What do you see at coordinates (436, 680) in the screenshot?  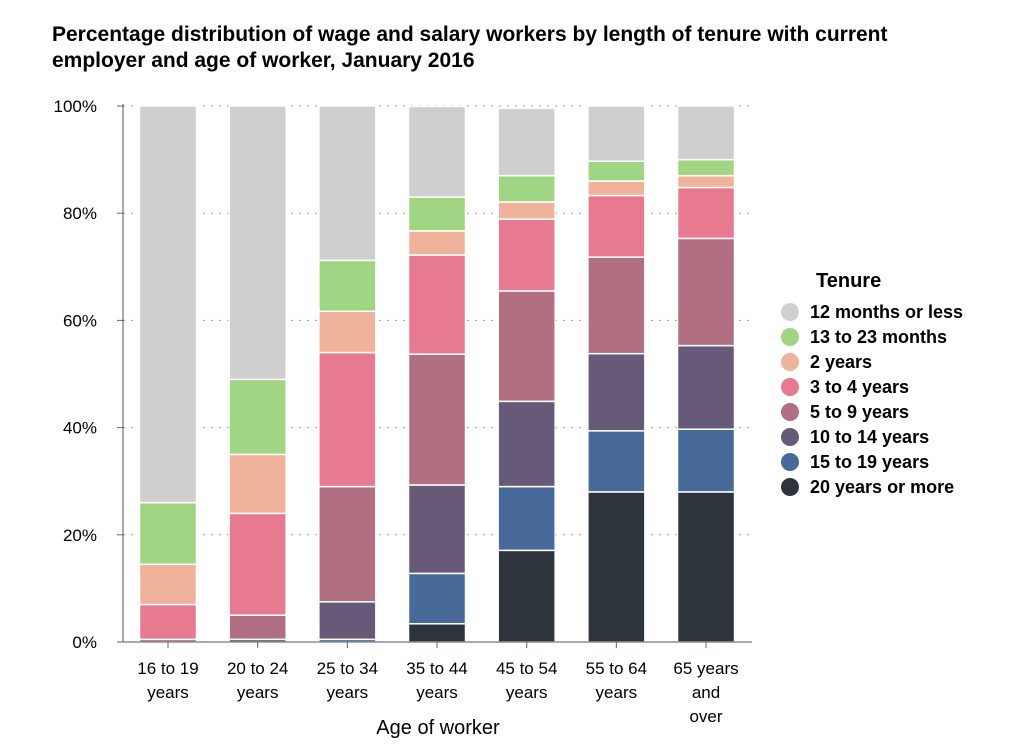 I see `x-tick-label: 35 to 44 years` at bounding box center [436, 680].